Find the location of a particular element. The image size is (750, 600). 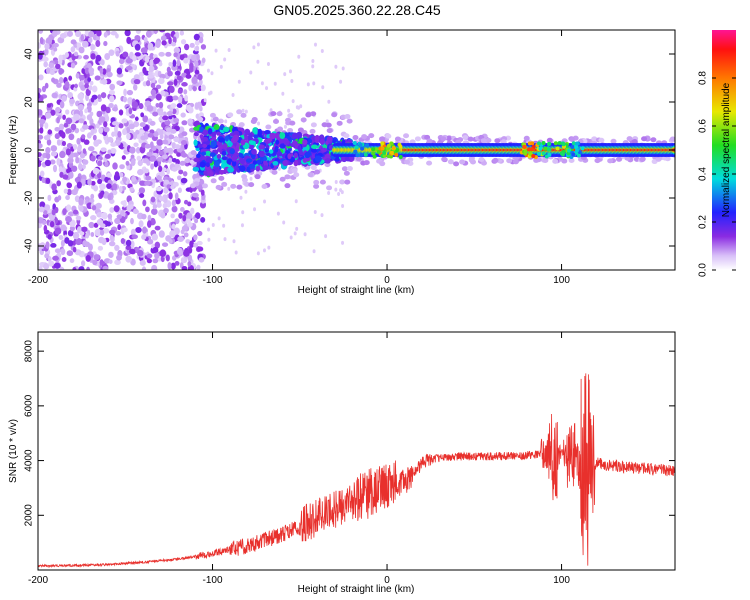

colorbar is located at coordinates (724, 150).